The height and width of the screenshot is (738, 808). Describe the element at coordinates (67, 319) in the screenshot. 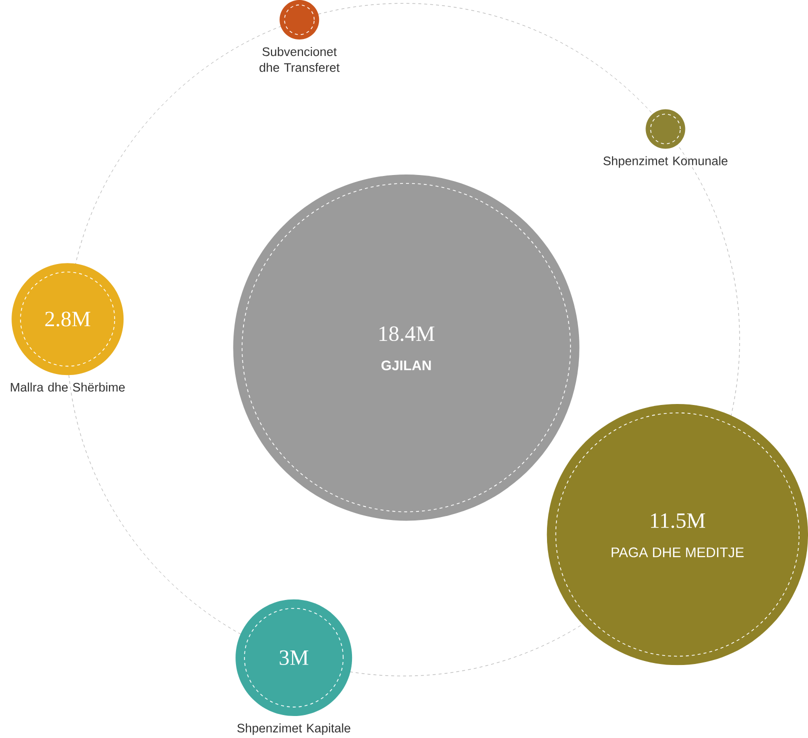

I see `data-label: 2.8M` at that location.